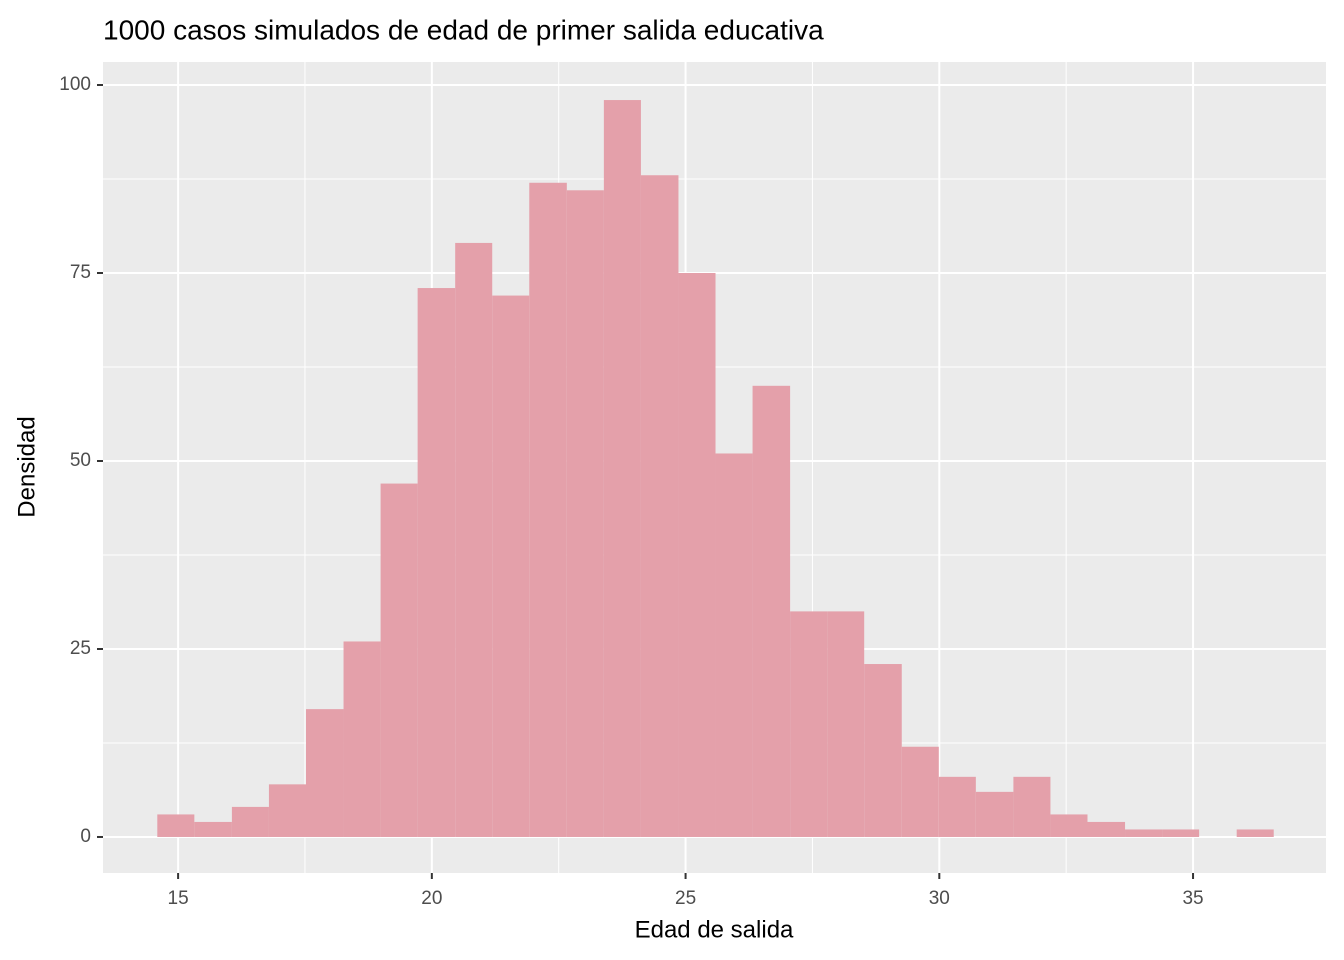 This screenshot has width=1344, height=960. What do you see at coordinates (178, 898) in the screenshot?
I see `x-tick-label: 15` at bounding box center [178, 898].